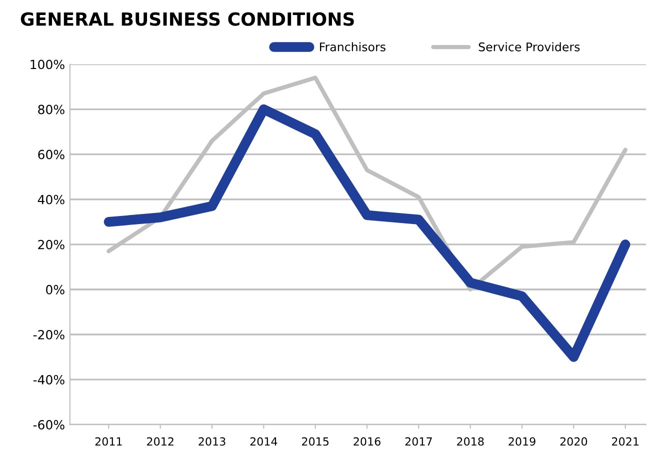 Image resolution: width=666 pixels, height=459 pixels. Describe the element at coordinates (367, 441) in the screenshot. I see `x-tick-label: 2016` at that location.